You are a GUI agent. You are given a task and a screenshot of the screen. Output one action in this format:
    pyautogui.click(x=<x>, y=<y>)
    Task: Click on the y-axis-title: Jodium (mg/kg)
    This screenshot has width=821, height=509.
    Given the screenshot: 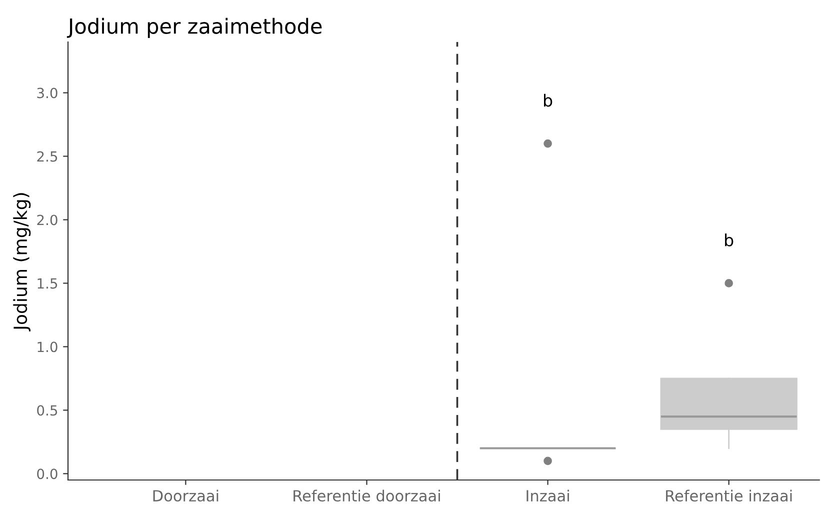 What is the action you would take?
    pyautogui.click(x=22, y=262)
    